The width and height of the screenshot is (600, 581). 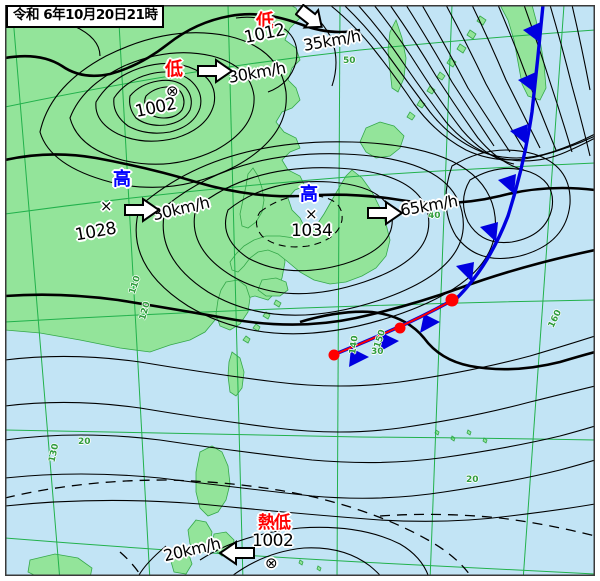 I want to click on tropical-depression-center-marker: ⊗, so click(x=271, y=563).